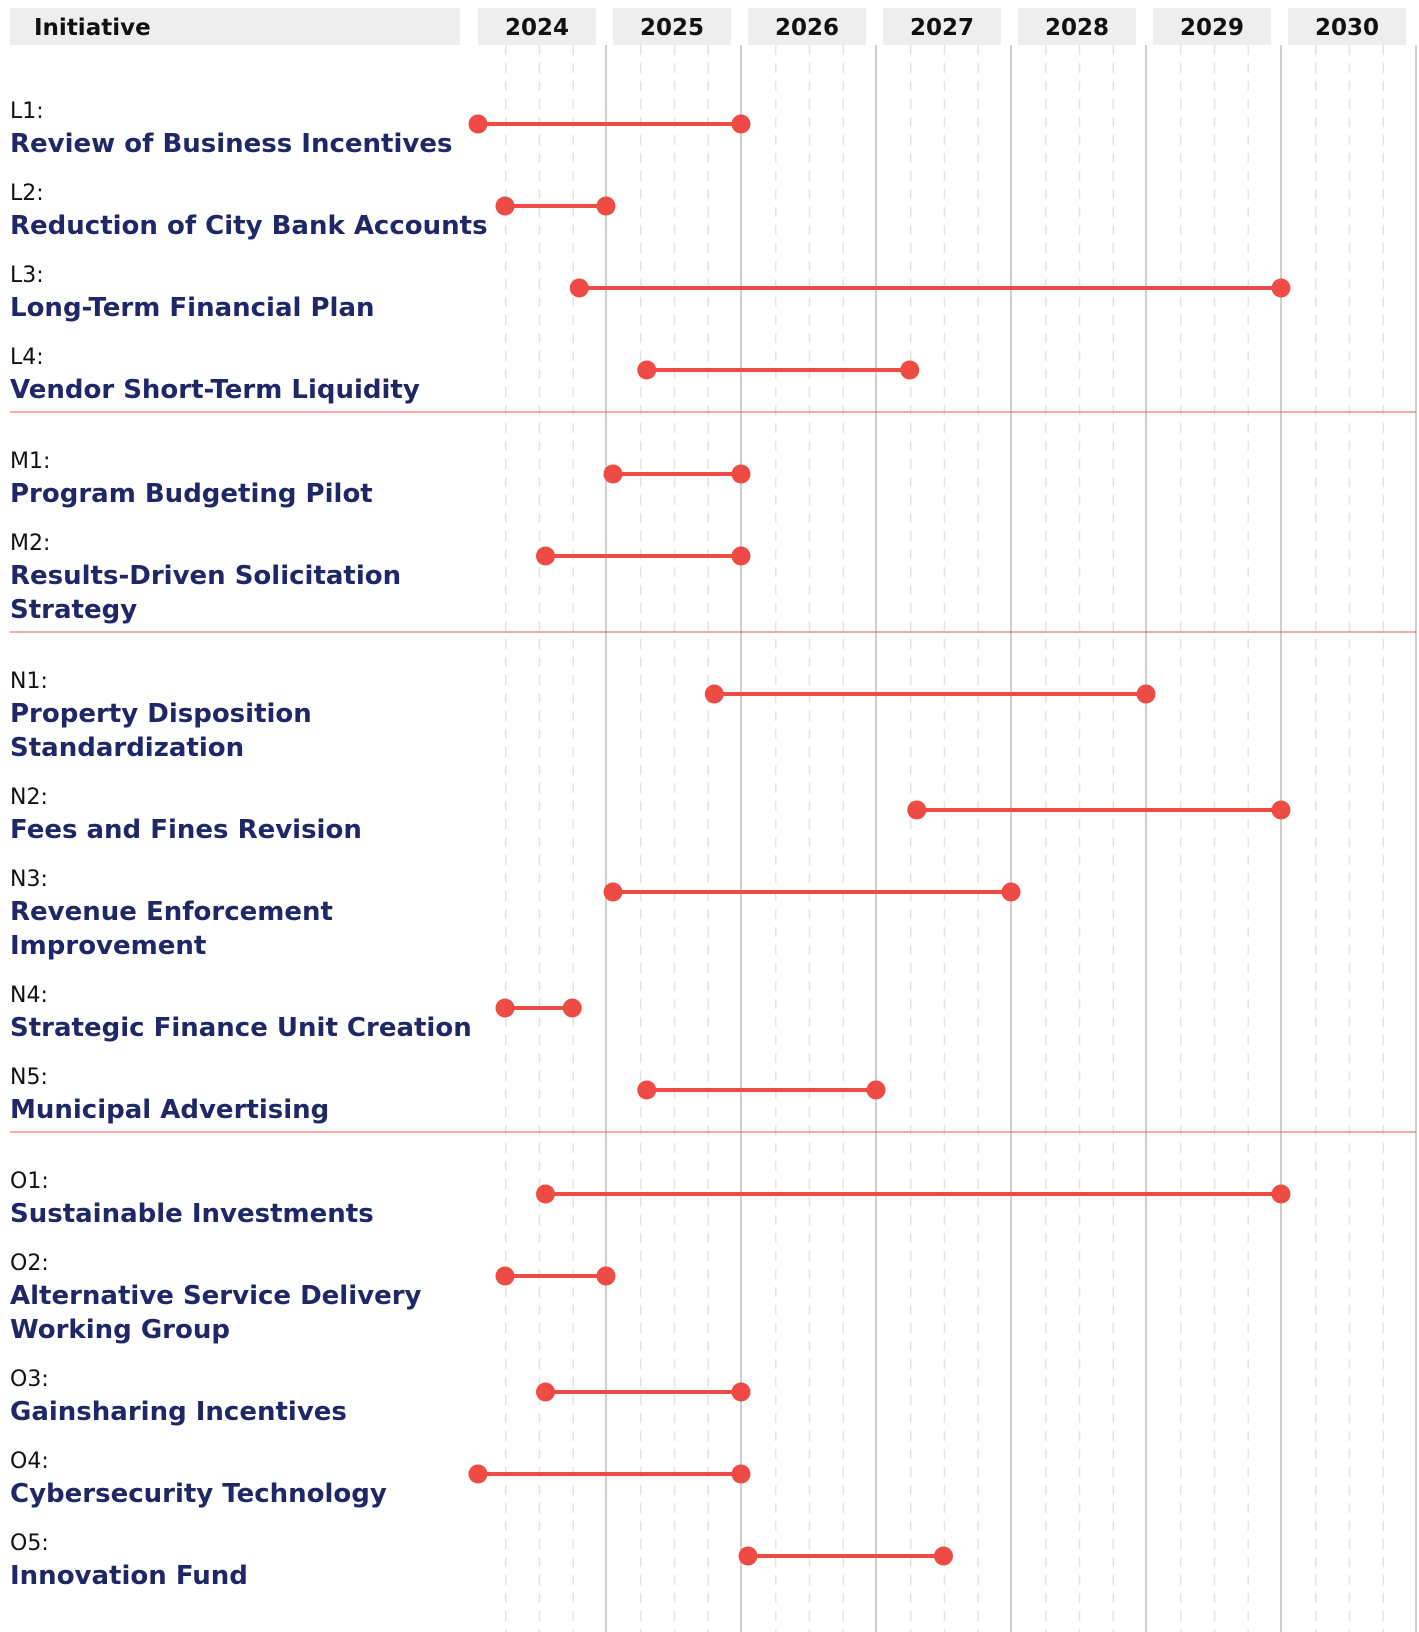 The height and width of the screenshot is (1632, 1419). I want to click on initiative-name: Revenue Enforcement, so click(171, 912).